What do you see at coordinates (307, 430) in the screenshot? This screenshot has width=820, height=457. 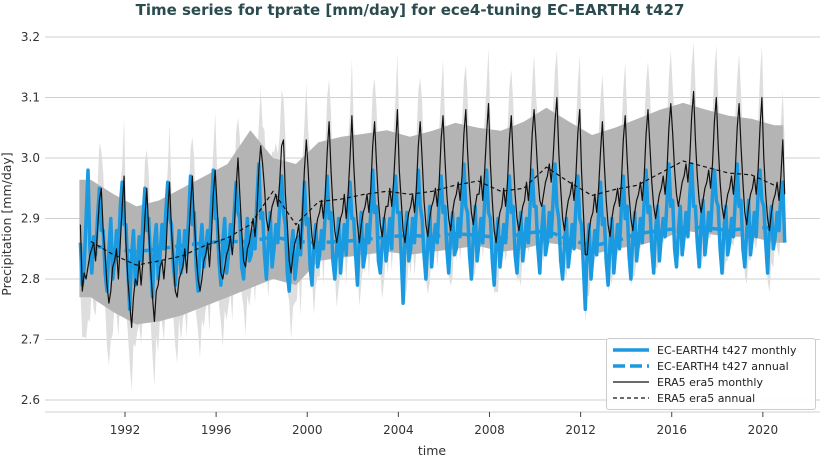 I see `x-tick-label: 2000` at bounding box center [307, 430].